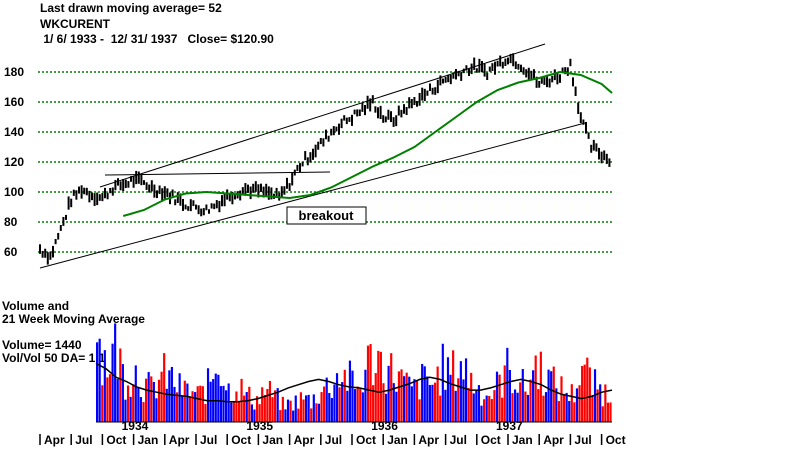 The width and height of the screenshot is (800, 455). Describe the element at coordinates (14, 162) in the screenshot. I see `y-tick-label: 120` at that location.